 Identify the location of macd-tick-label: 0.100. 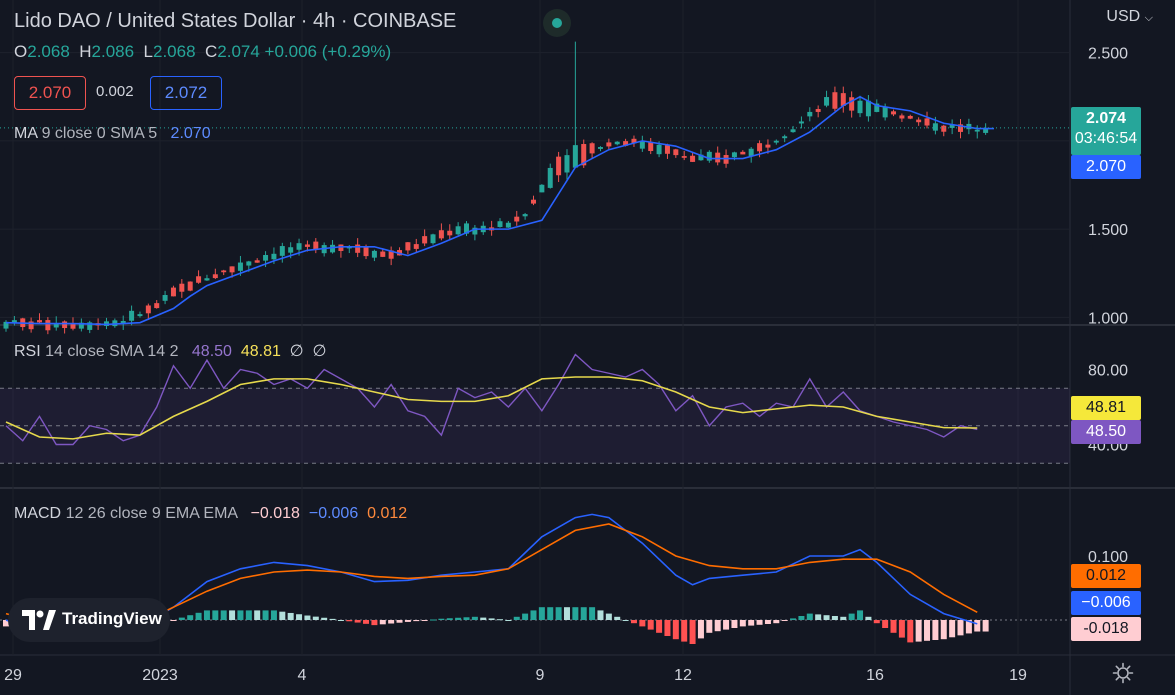
(1108, 557).